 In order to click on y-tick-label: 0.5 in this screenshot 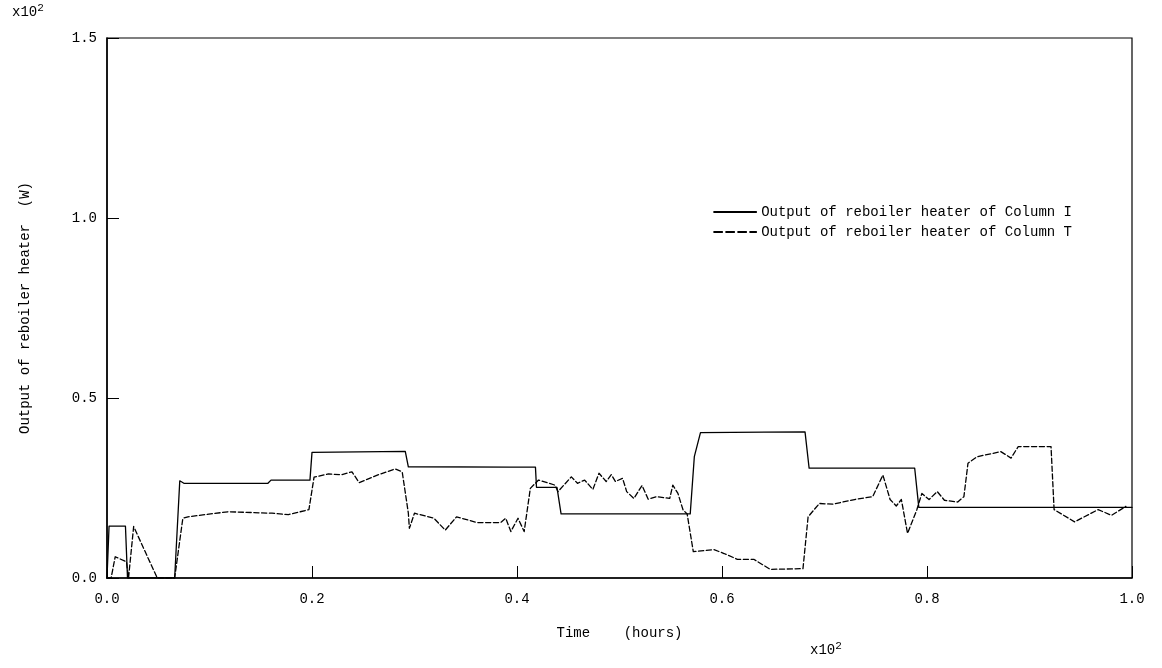, I will do `click(84, 398)`.